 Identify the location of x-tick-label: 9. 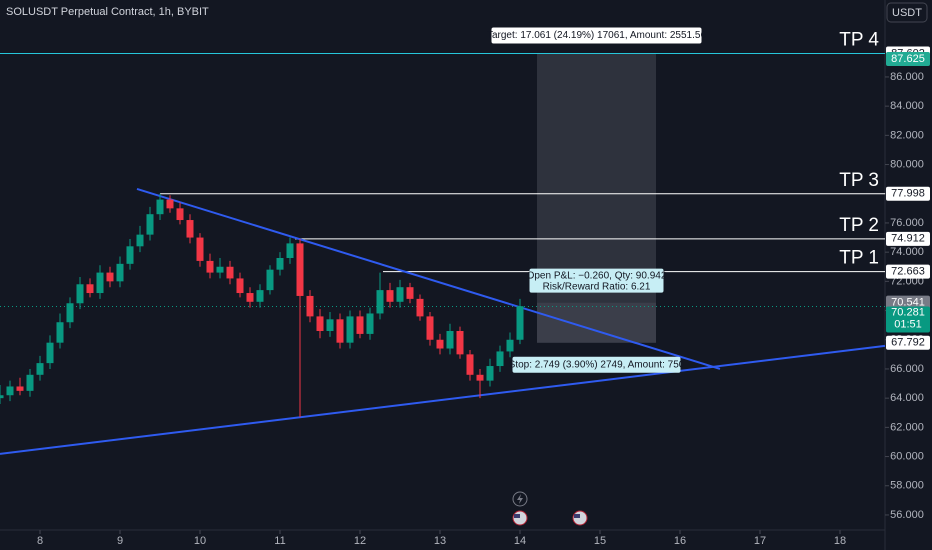
(120, 541).